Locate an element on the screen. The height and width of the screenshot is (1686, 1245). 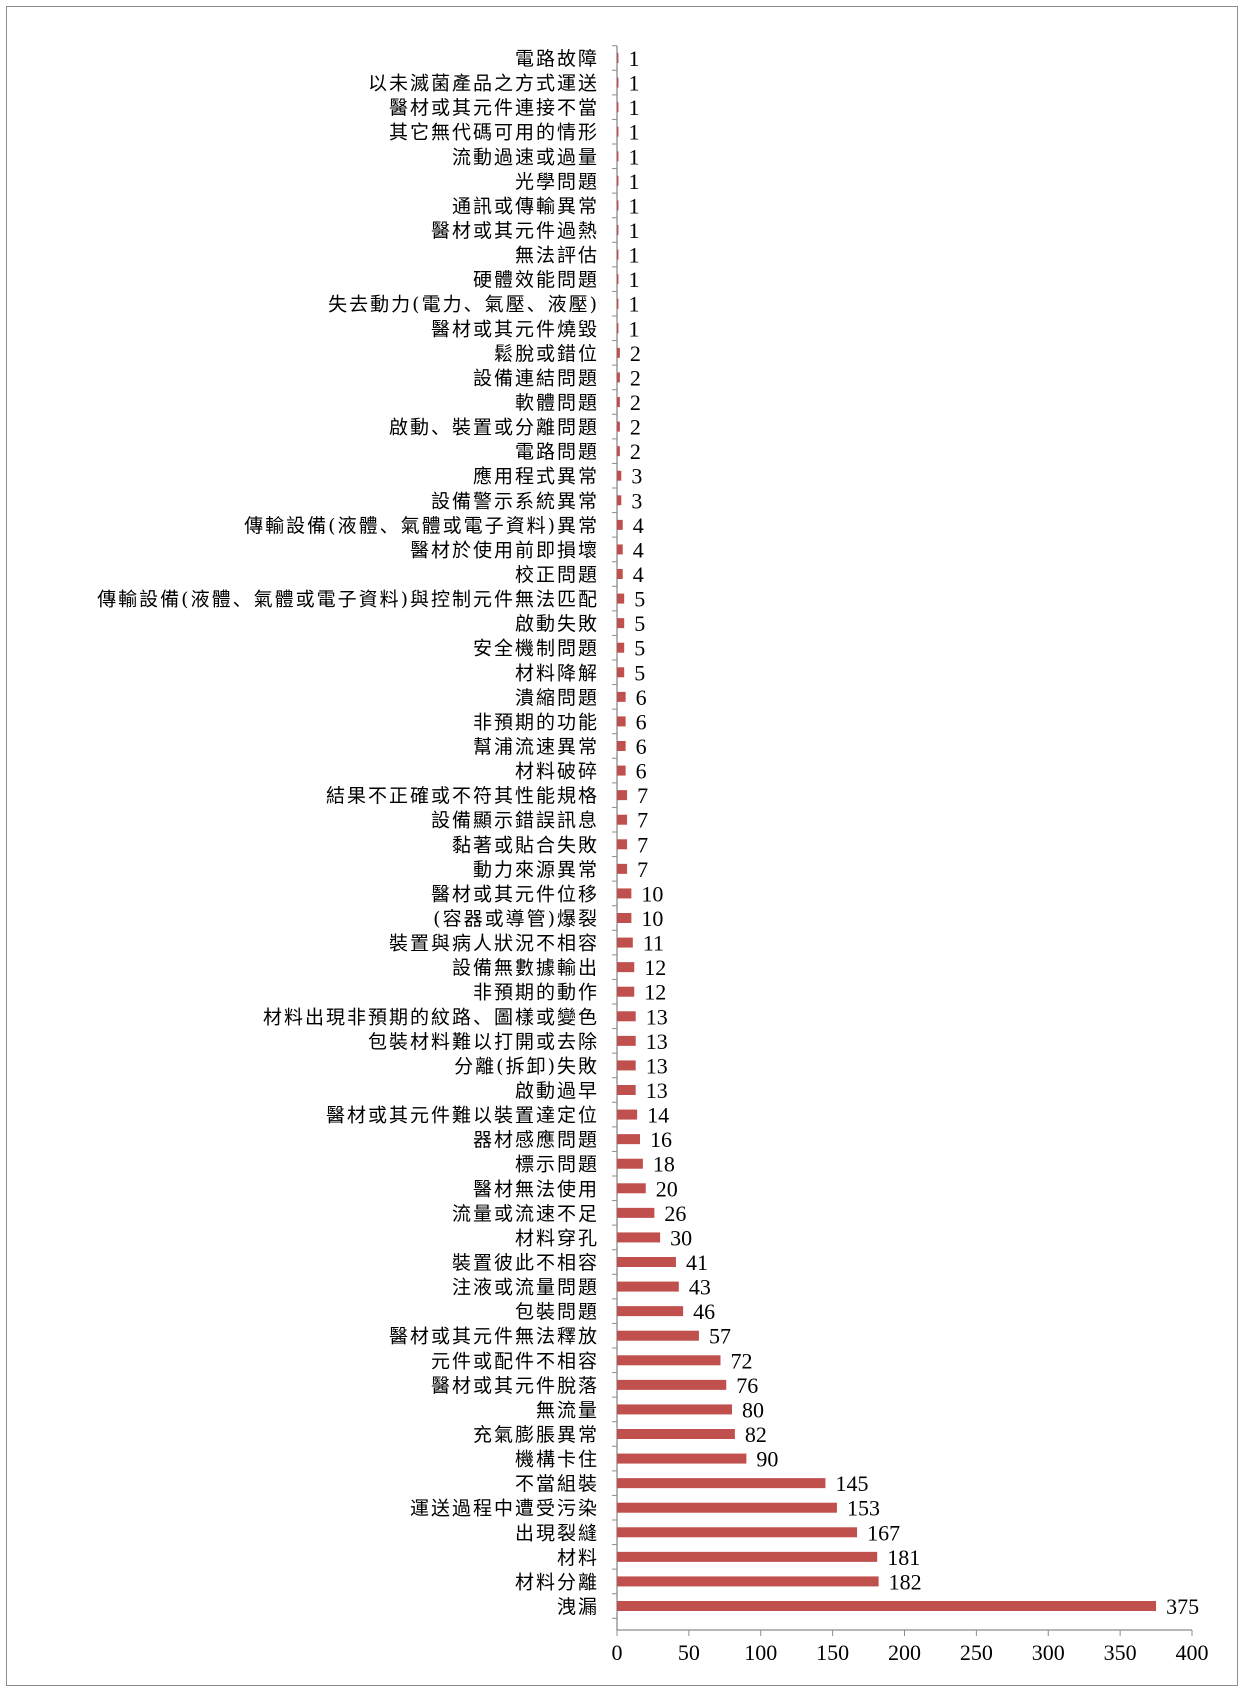
category-label: 醫材或其元件連接不當 is located at coordinates (494, 108).